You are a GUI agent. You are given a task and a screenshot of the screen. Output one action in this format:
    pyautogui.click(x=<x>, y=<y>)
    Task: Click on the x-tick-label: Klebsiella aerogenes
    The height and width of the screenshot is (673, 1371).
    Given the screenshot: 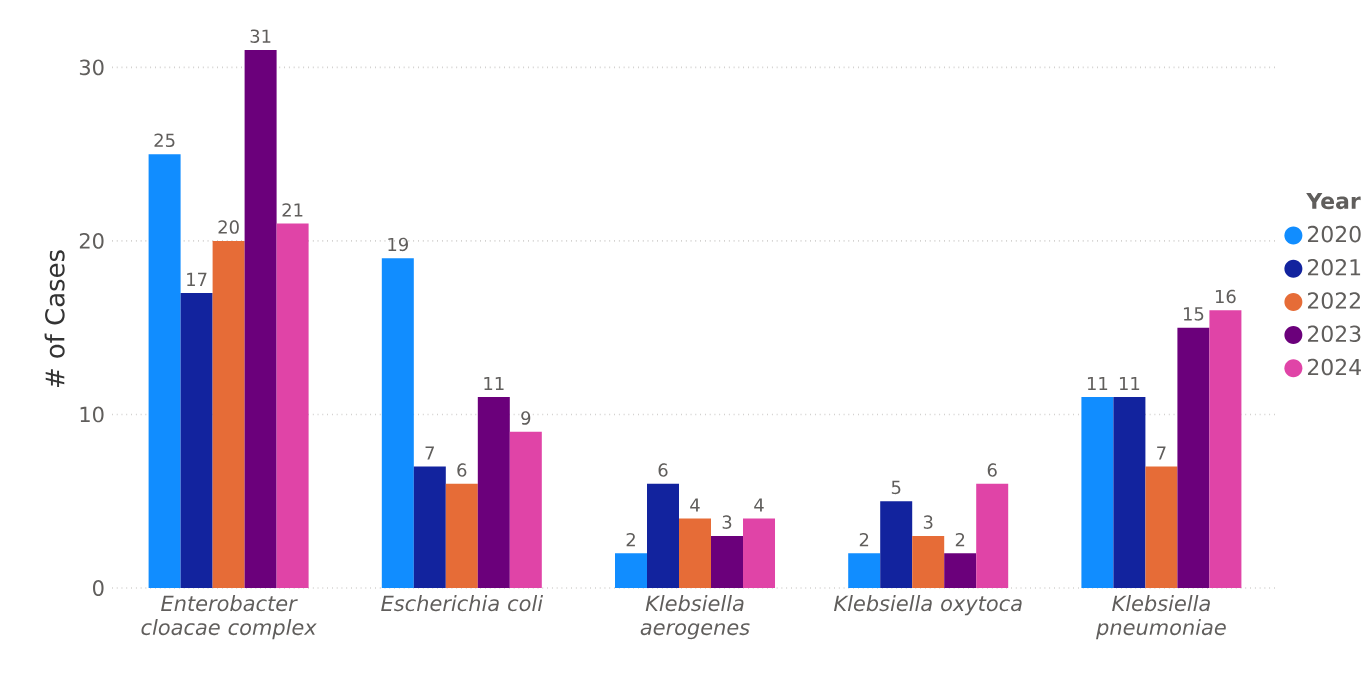 What is the action you would take?
    pyautogui.click(x=695, y=617)
    